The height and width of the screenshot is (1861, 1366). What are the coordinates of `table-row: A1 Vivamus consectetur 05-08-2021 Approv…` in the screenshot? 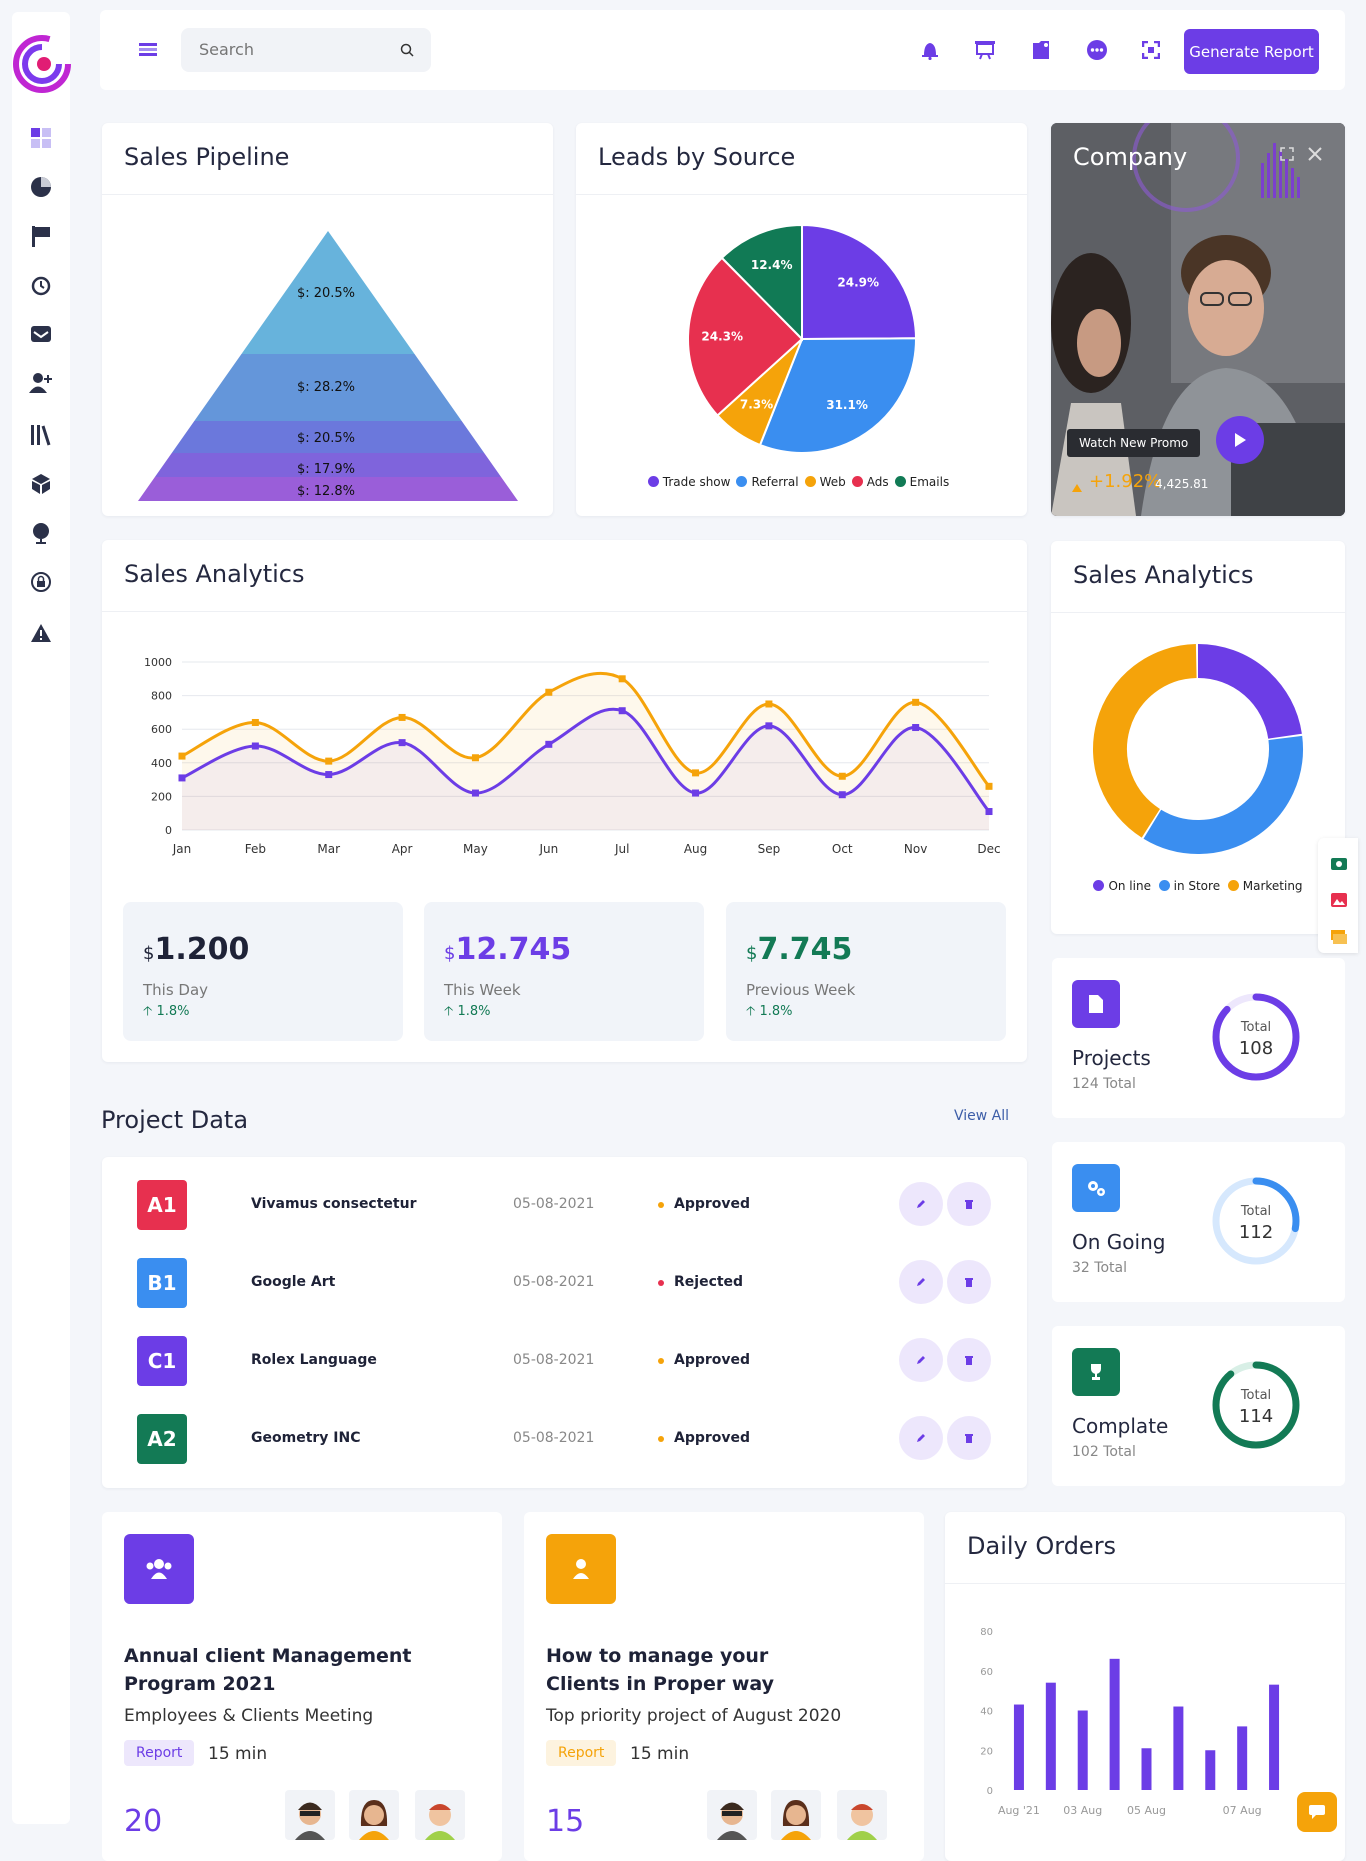 It's located at (562, 1205).